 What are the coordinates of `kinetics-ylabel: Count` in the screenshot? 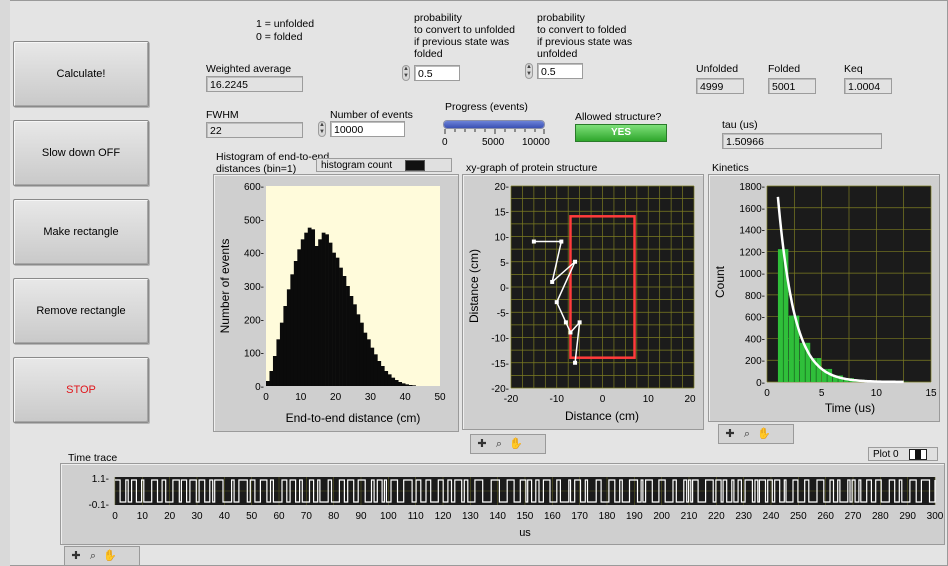 It's located at (720, 281).